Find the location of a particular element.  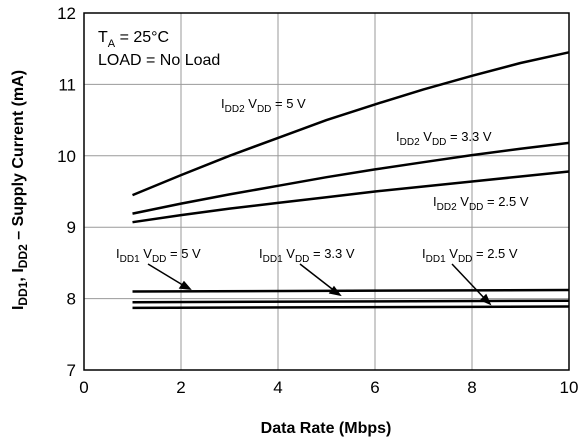

y-tick-label: 10 is located at coordinates (66, 156).